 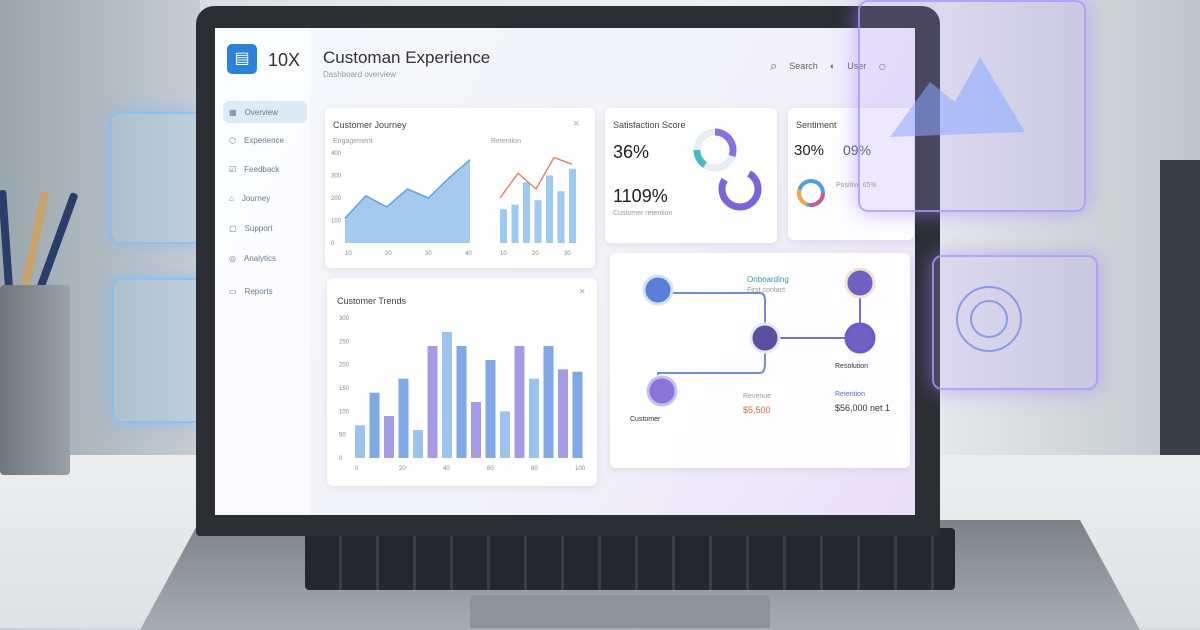 What do you see at coordinates (254, 169) in the screenshot?
I see `sidebar-item-feedback: ☑ Feedback` at bounding box center [254, 169].